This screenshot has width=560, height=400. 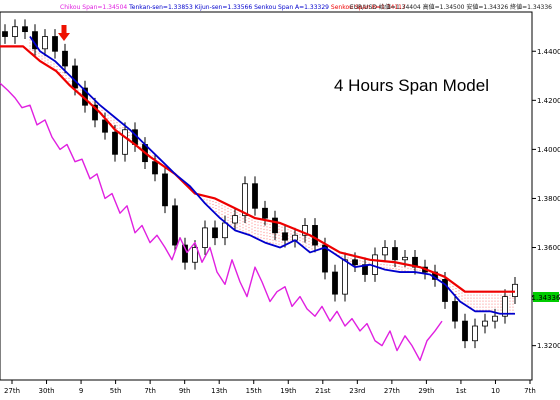 I want to click on x-tick-label: 30th, so click(x=46, y=391).